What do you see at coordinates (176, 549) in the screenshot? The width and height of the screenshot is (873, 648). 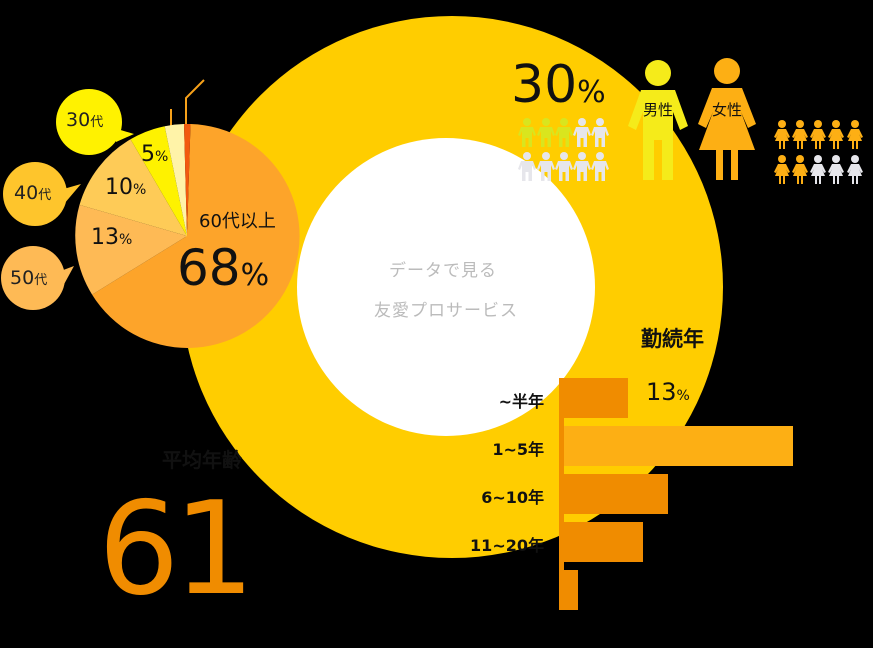 I see `avg-age-value: 61` at bounding box center [176, 549].